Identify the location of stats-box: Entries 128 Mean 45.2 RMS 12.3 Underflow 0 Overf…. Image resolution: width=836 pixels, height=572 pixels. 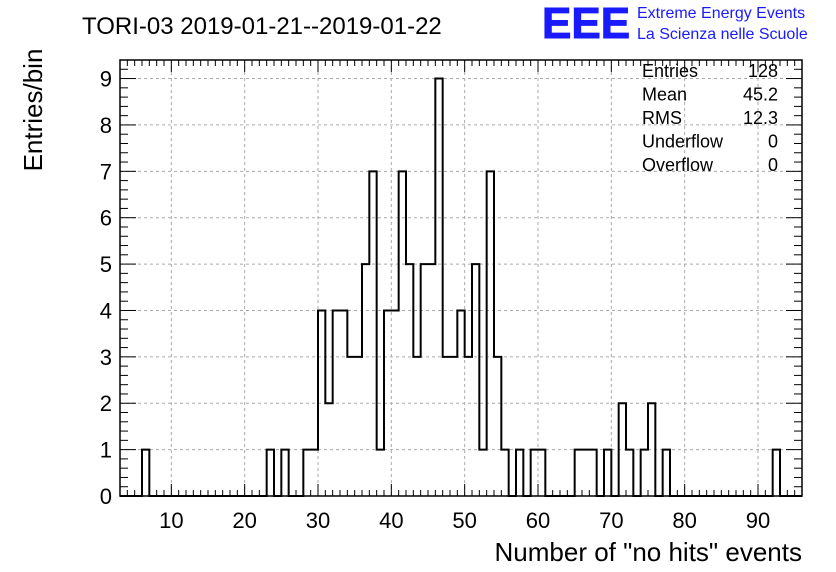
(710, 118).